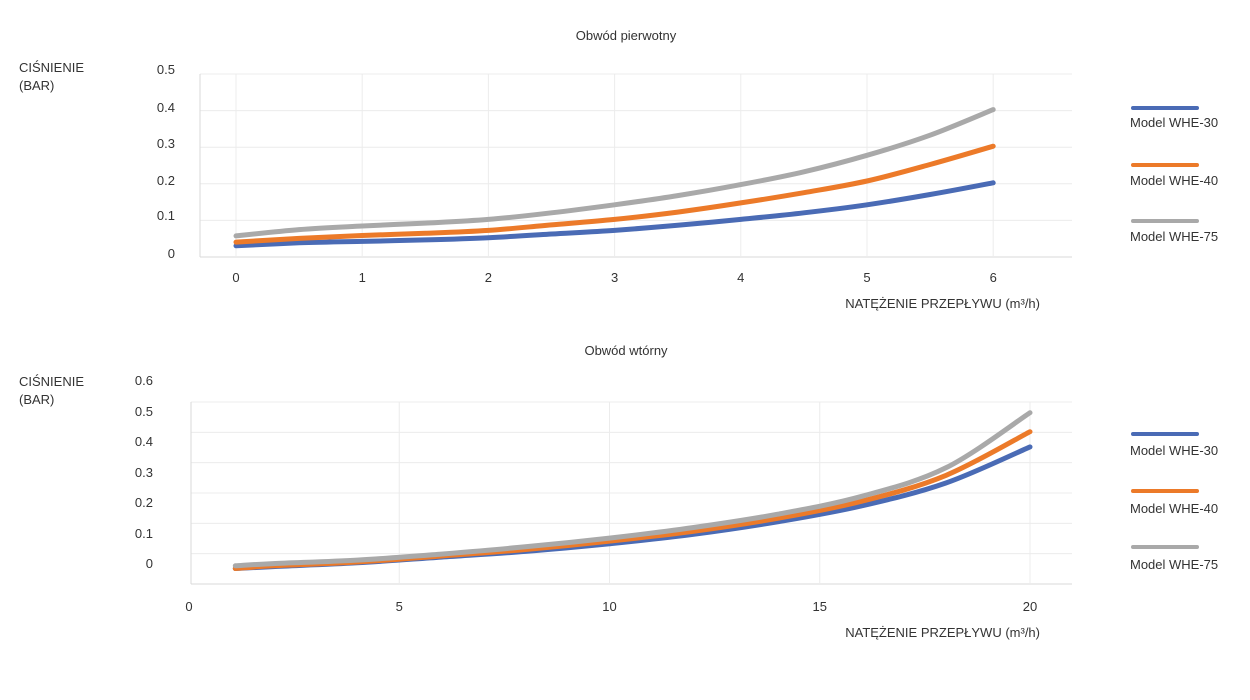 Image resolution: width=1250 pixels, height=700 pixels. I want to click on chart-1-x-tick-label: 2, so click(488, 277).